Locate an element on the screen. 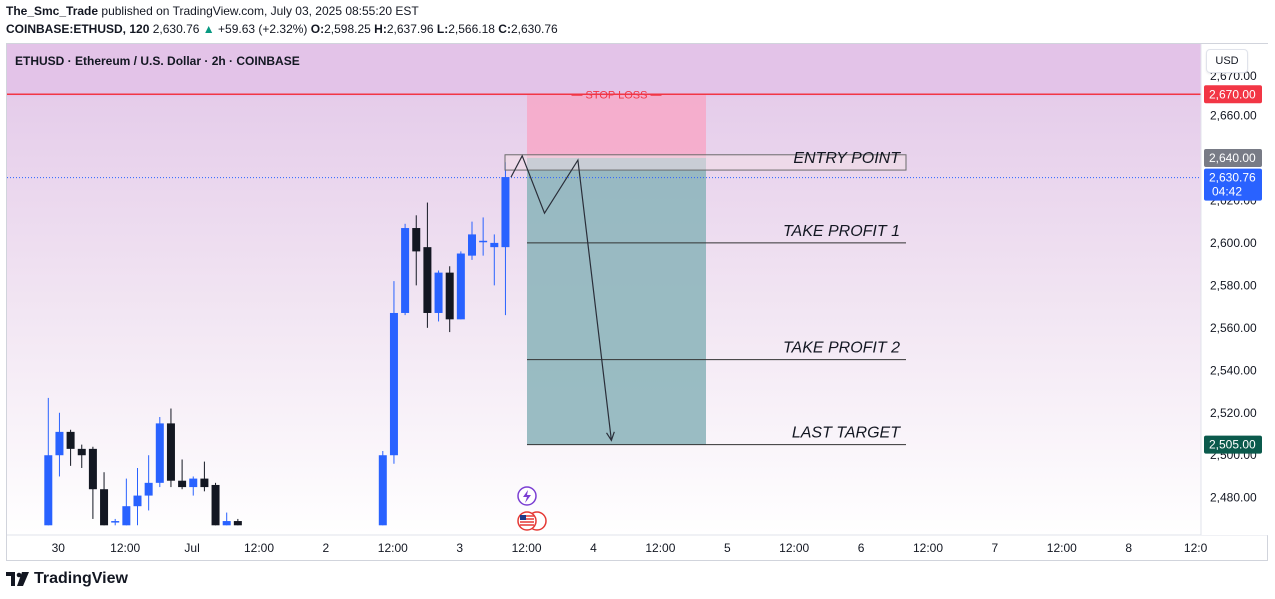 This screenshot has height=599, width=1275. low-label: L: is located at coordinates (442, 29).